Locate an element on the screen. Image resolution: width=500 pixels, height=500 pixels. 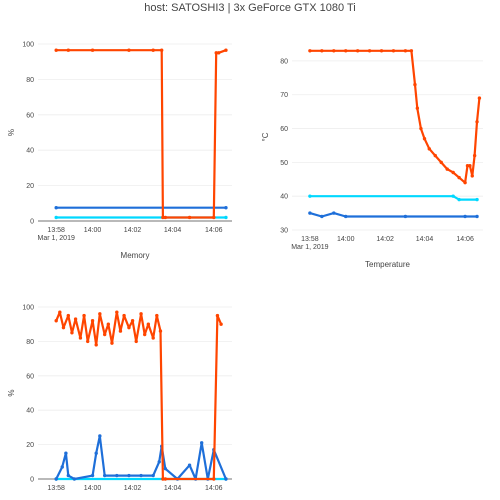
y-tick-label: 0 is located at coordinates (32, 480).